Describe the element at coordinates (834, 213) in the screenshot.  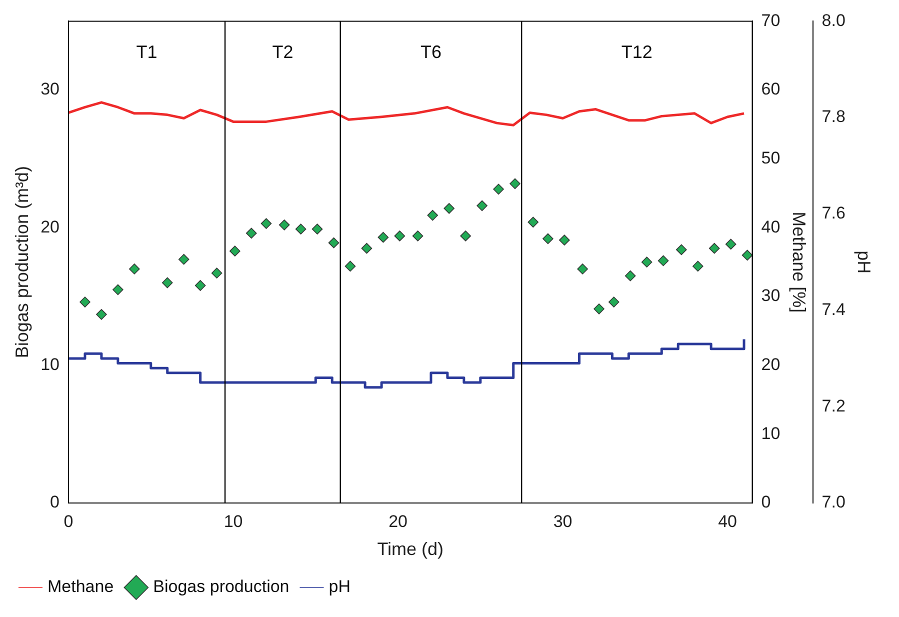
I see `y3-tick-label: 7.6` at that location.